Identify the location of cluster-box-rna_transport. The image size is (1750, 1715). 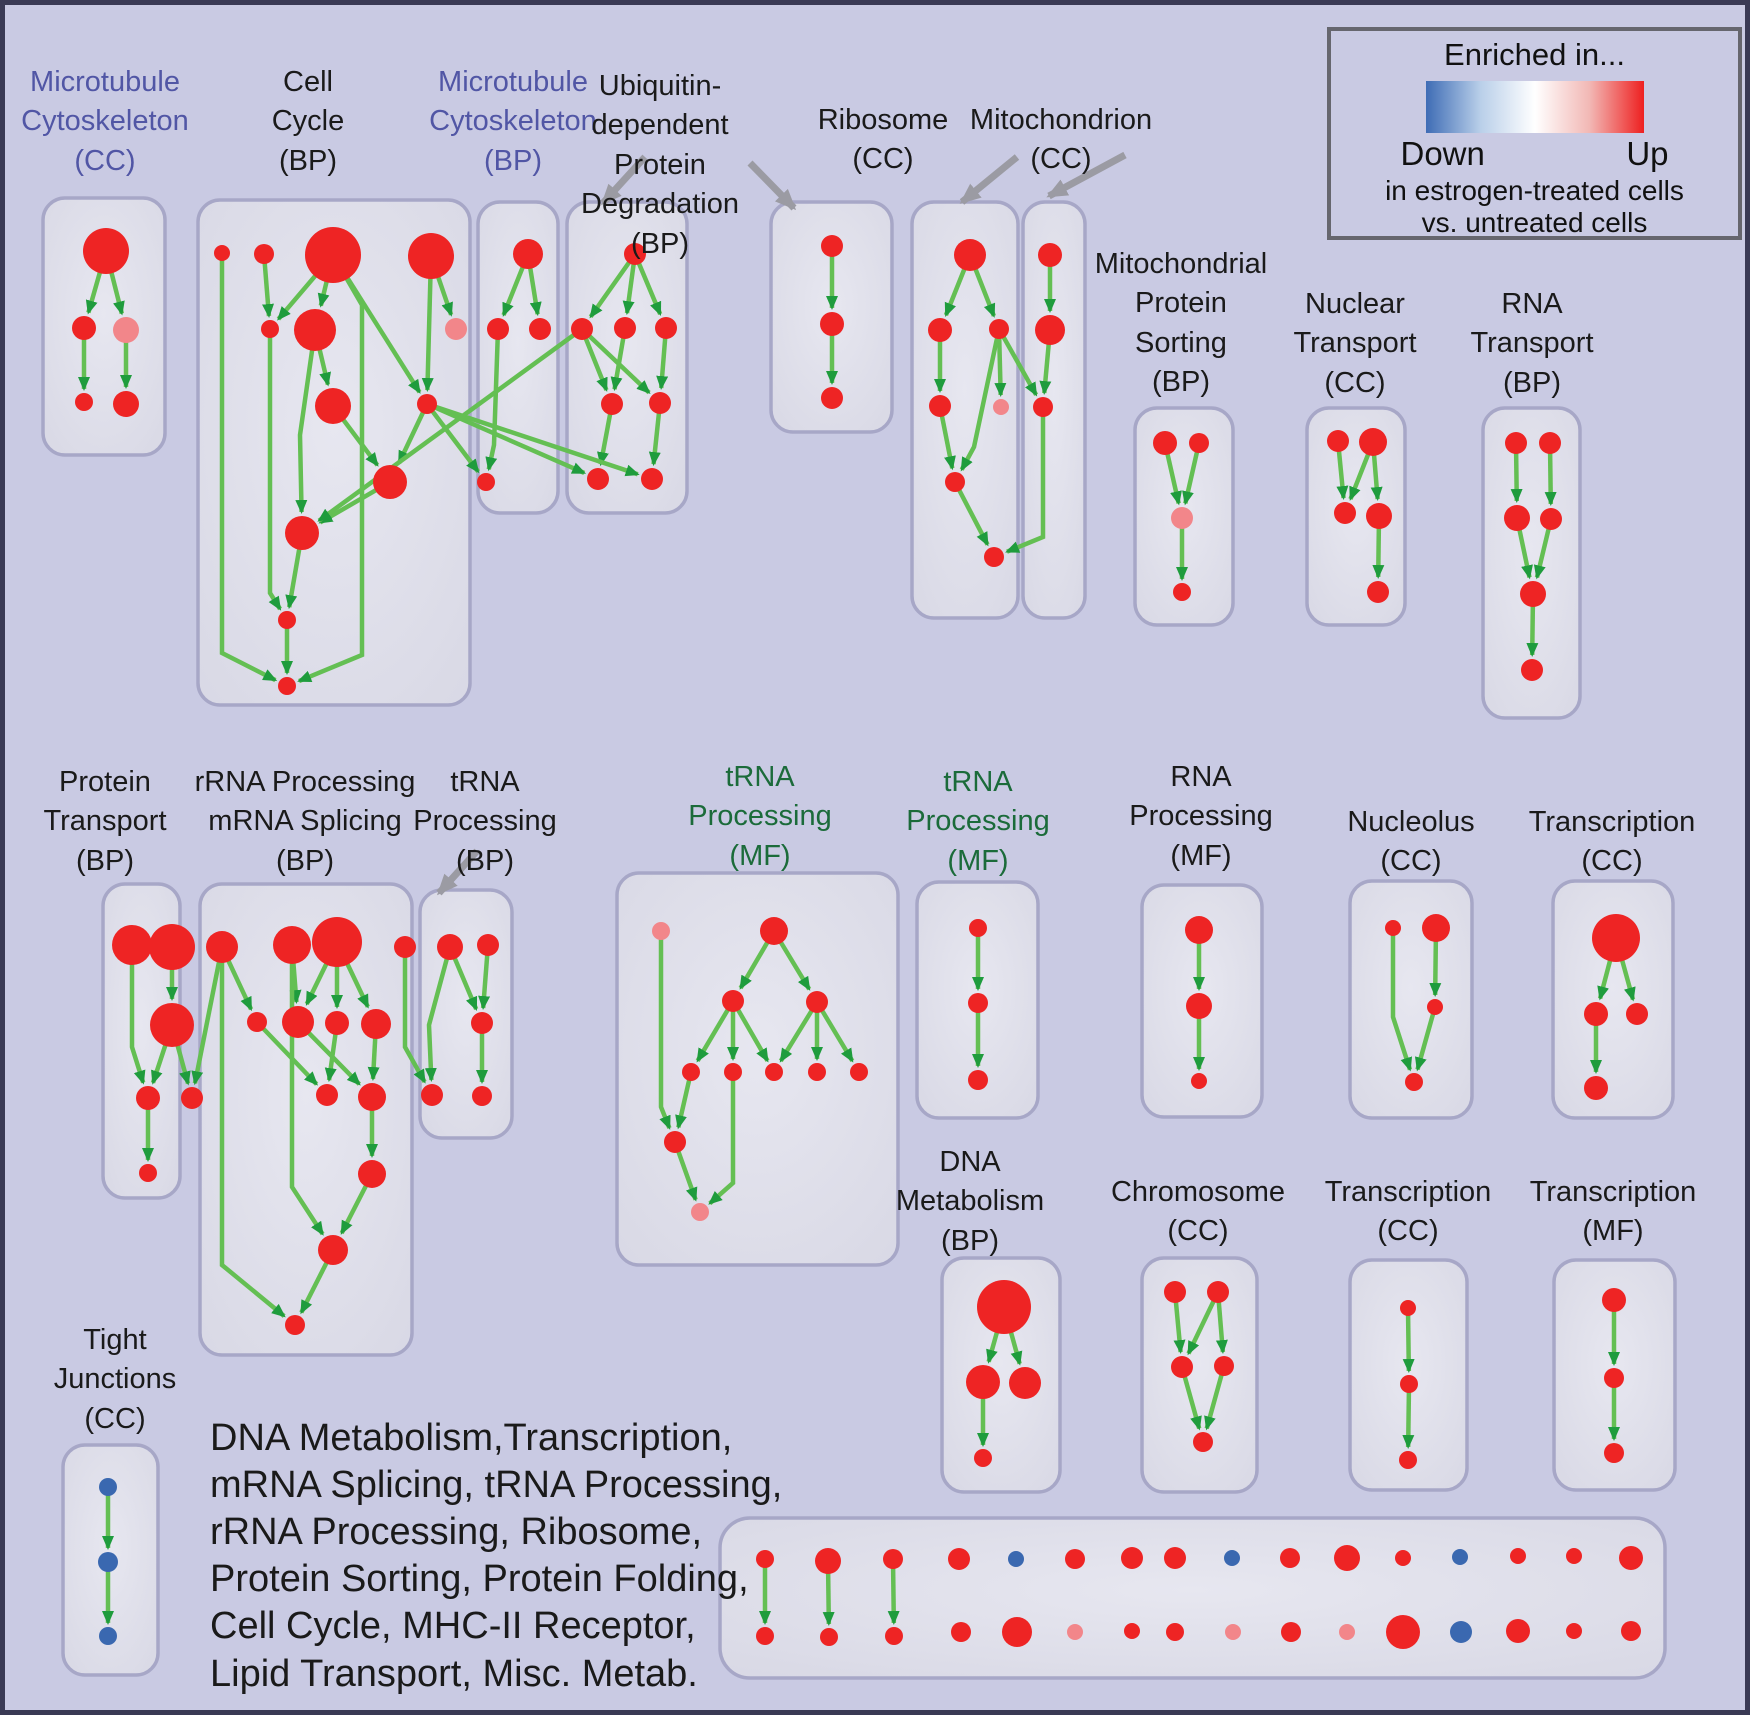
(1531, 563).